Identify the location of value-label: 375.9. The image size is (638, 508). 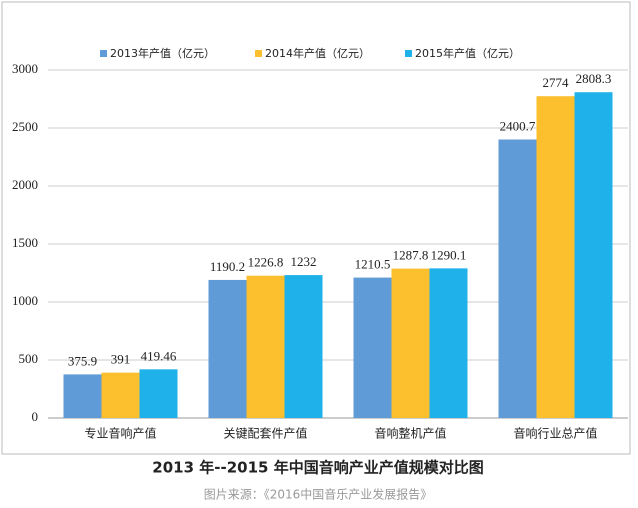
(82, 360).